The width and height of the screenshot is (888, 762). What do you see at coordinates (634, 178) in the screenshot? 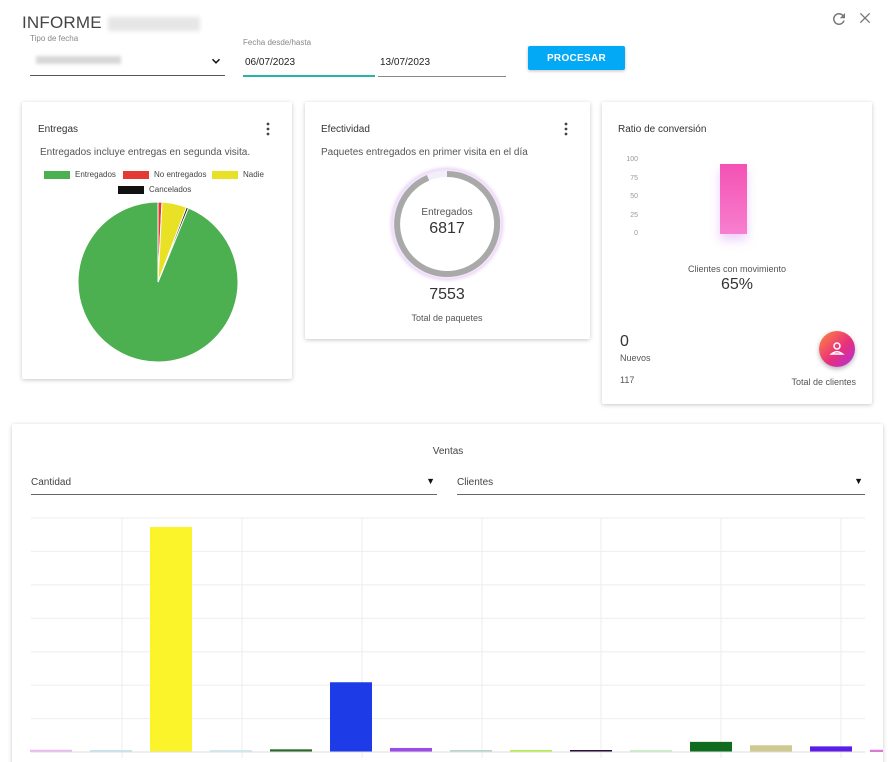
I see `y-tick-label: 75` at bounding box center [634, 178].